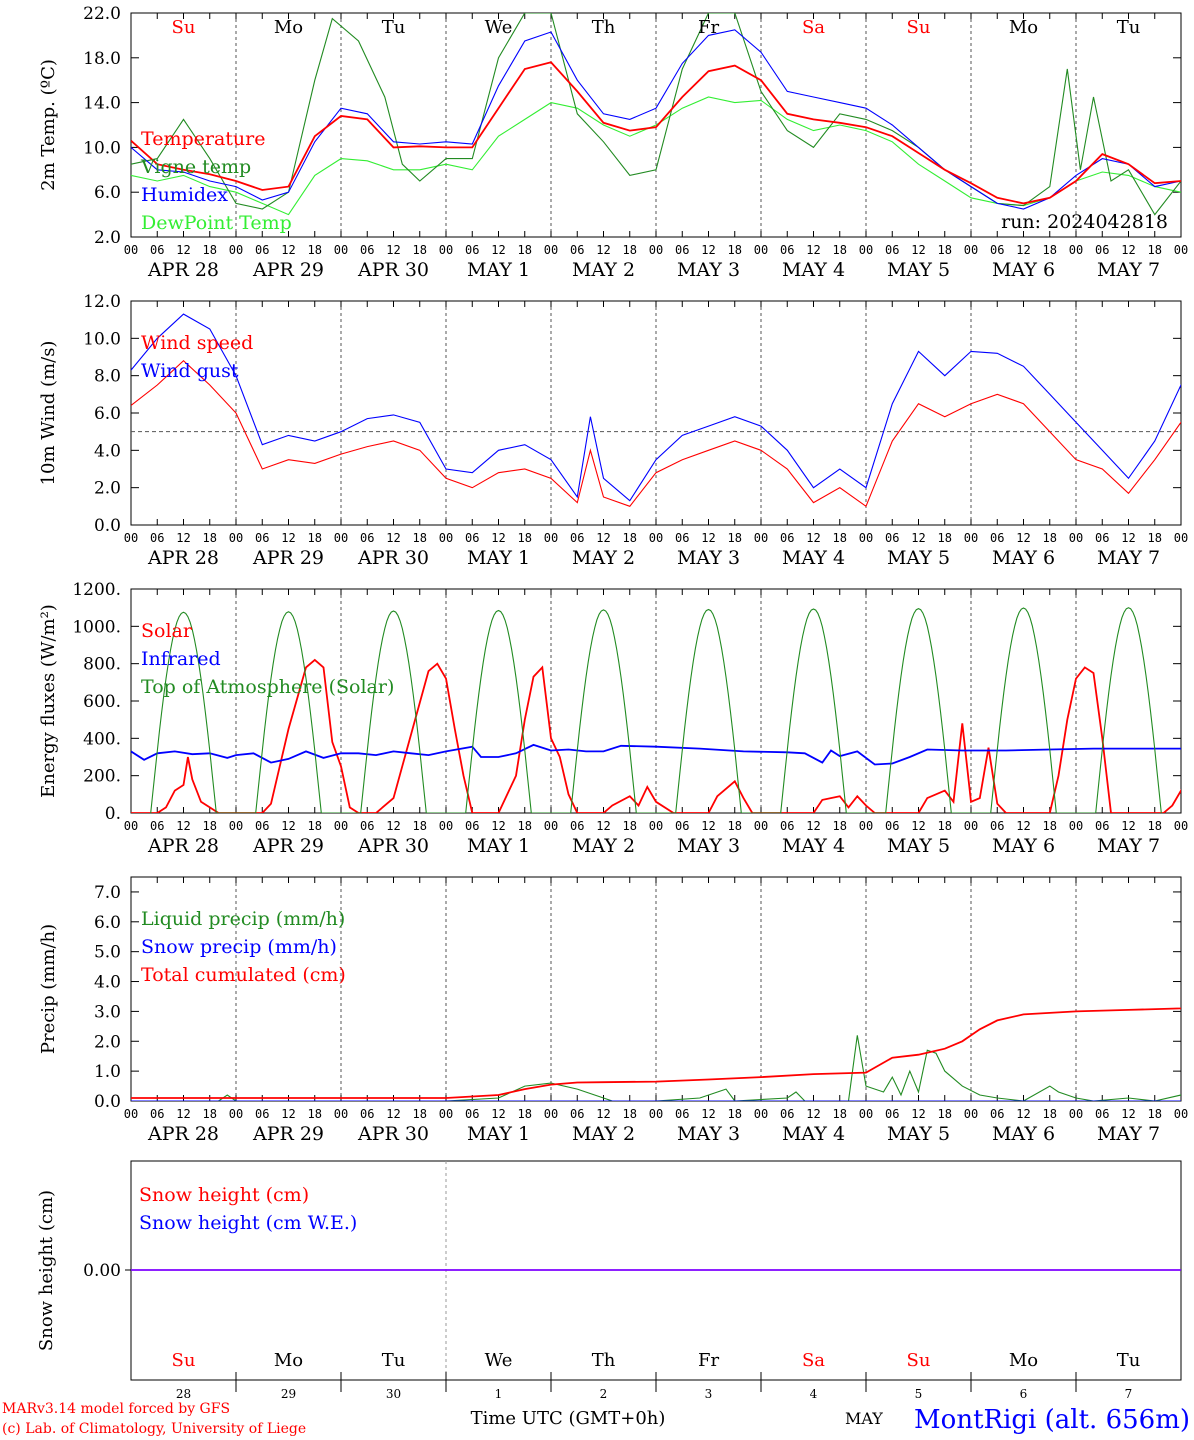  Describe the element at coordinates (1128, 270) in the screenshot. I see `temp-date-label: MAY 7` at that location.